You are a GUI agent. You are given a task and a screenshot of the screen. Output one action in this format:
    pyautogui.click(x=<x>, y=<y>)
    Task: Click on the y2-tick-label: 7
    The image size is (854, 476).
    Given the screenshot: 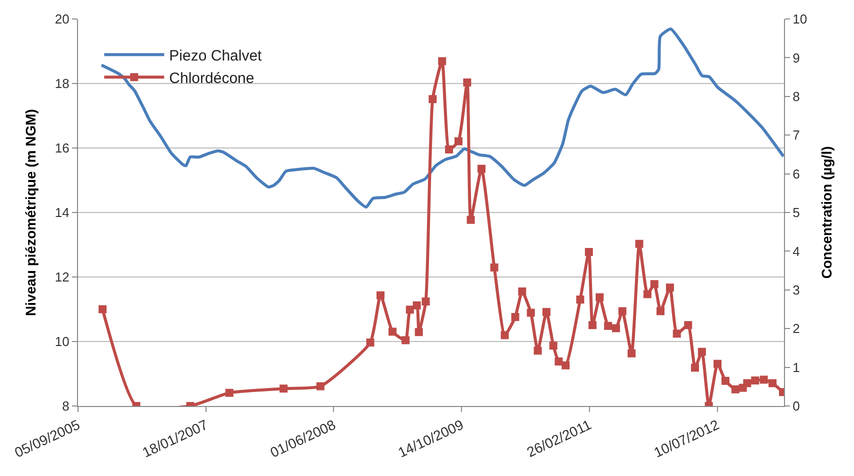 What is the action you would take?
    pyautogui.click(x=796, y=135)
    